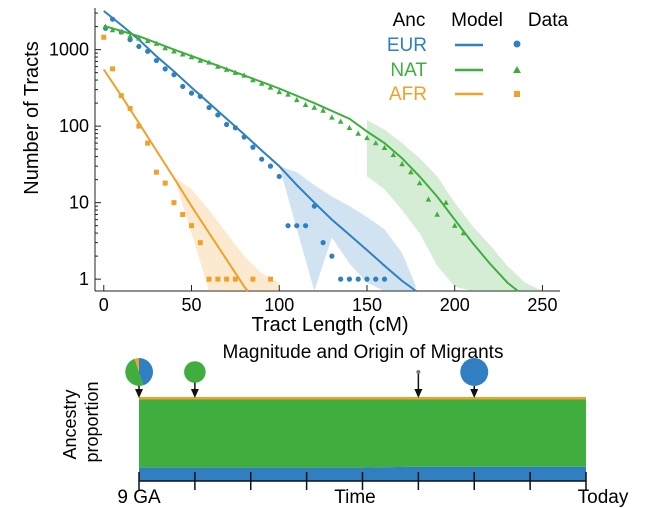  I want to click on legend-marker-afr, so click(517, 94).